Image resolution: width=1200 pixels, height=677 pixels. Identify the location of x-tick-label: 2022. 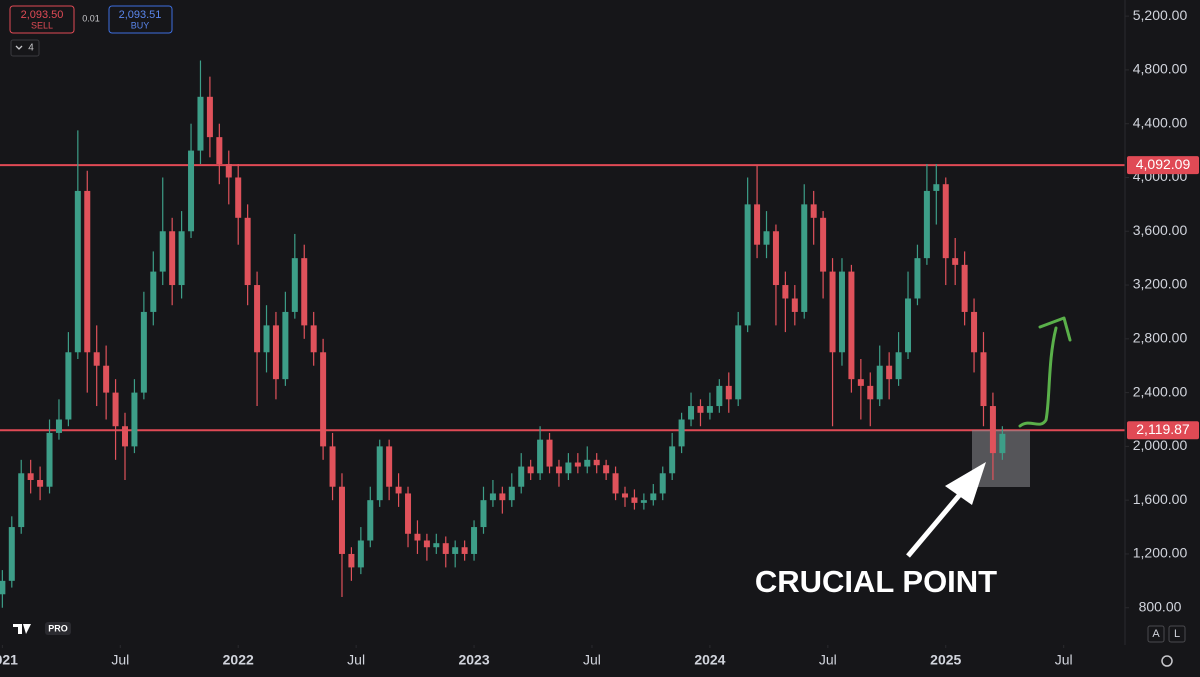
(238, 660).